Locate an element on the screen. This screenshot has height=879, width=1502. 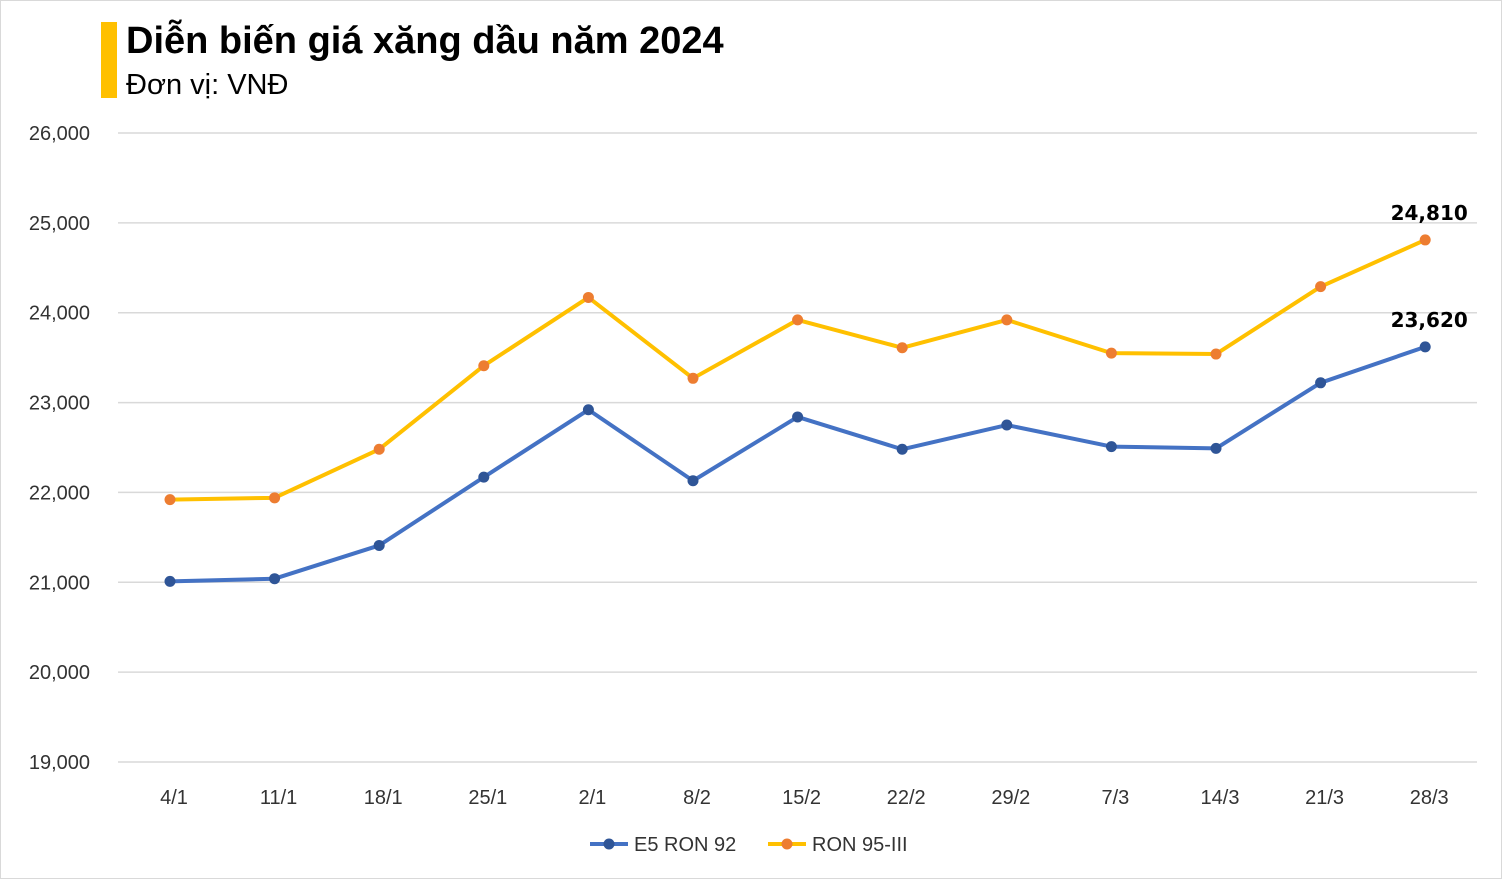
title-accent-bar is located at coordinates (109, 60).